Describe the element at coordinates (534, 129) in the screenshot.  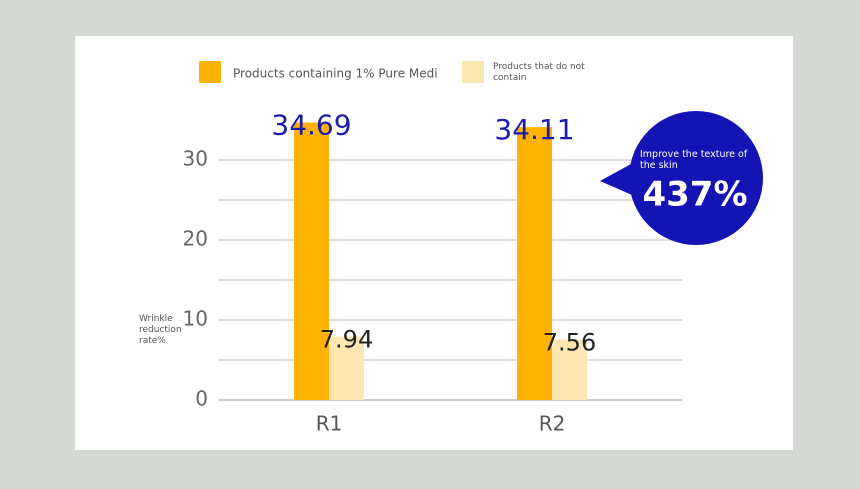
I see `value-label: 34.11` at that location.